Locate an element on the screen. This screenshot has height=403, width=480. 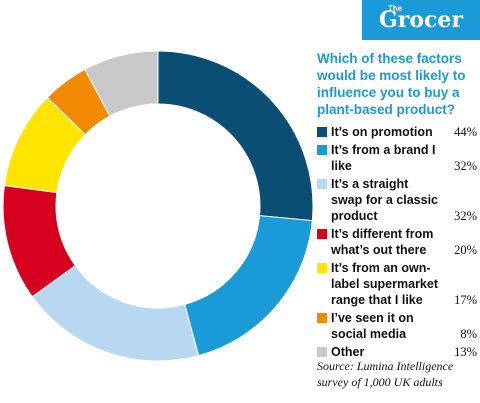
legend-label: I’ve seen it on social media is located at coordinates (372, 326).